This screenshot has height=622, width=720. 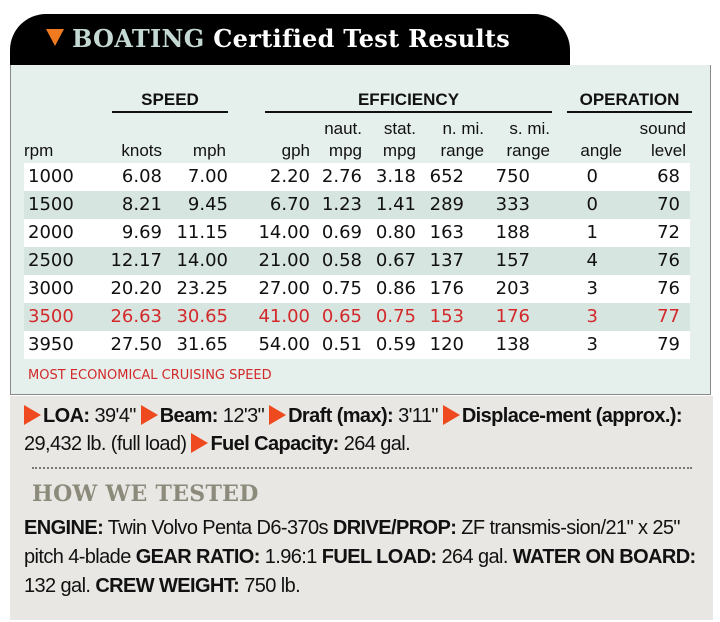 What do you see at coordinates (66, 416) in the screenshot?
I see `spec-label-loa: LOA:` at bounding box center [66, 416].